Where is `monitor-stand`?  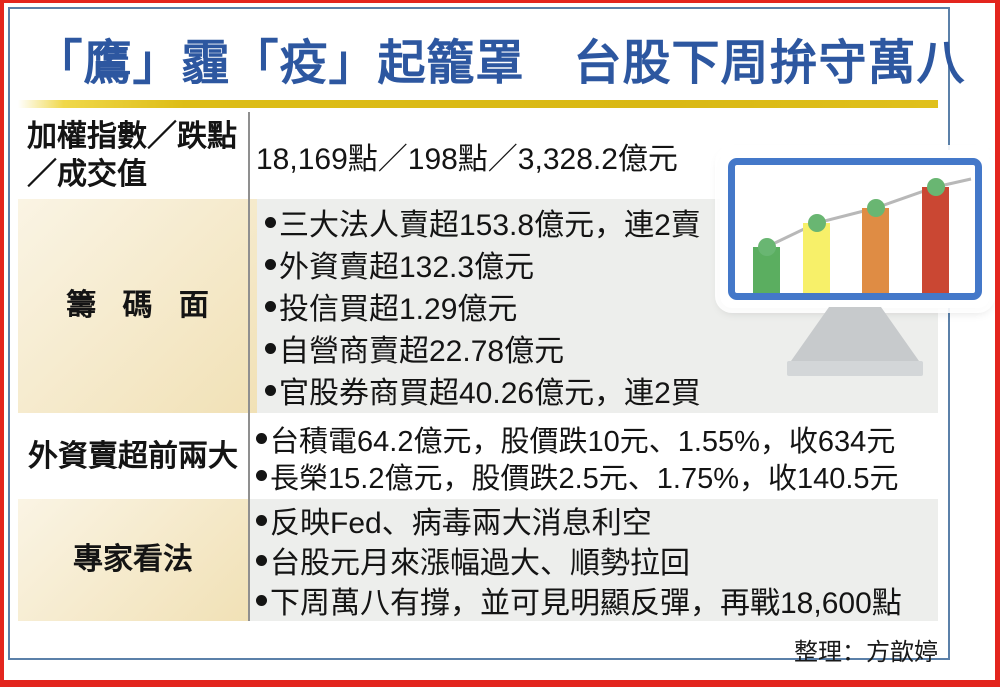 monitor-stand is located at coordinates (855, 334).